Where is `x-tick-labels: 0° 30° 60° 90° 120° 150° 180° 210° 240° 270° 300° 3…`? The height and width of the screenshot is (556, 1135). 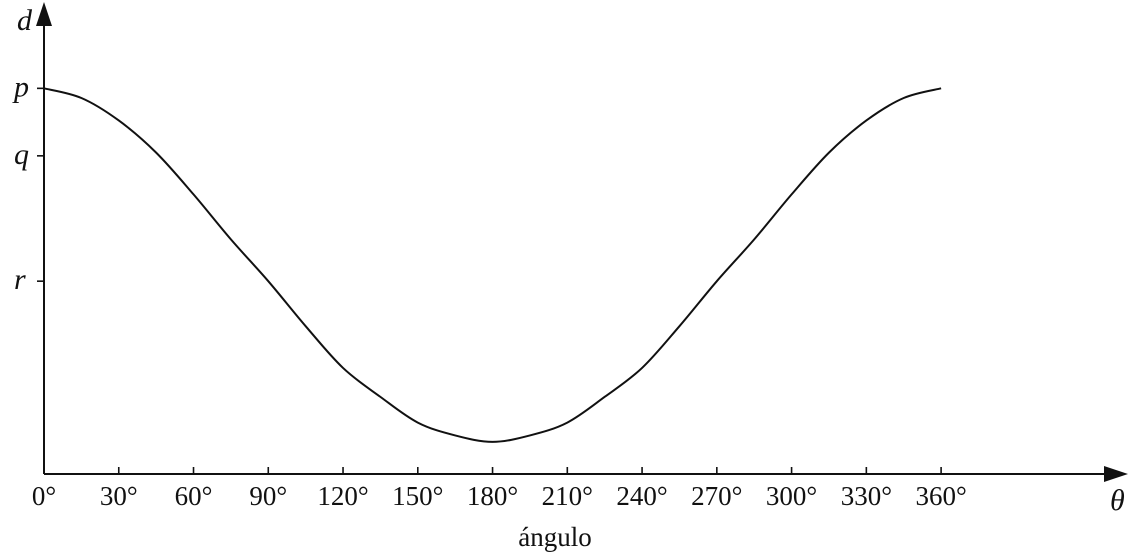 x-tick-labels: 0° 30° 60° 90° 120° 150° 180° 210° 240° 270° 300° 3… is located at coordinates (499, 496).